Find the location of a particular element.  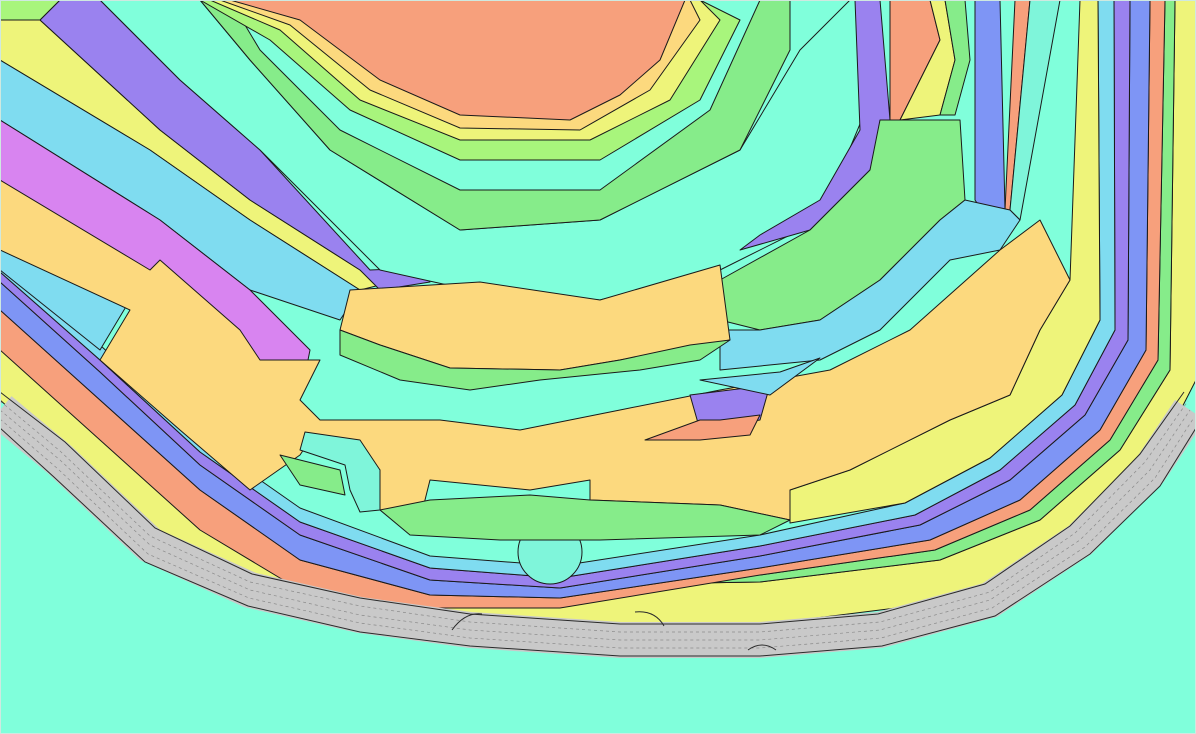

zone-small-lightblue is located at coordinates (760, 376).